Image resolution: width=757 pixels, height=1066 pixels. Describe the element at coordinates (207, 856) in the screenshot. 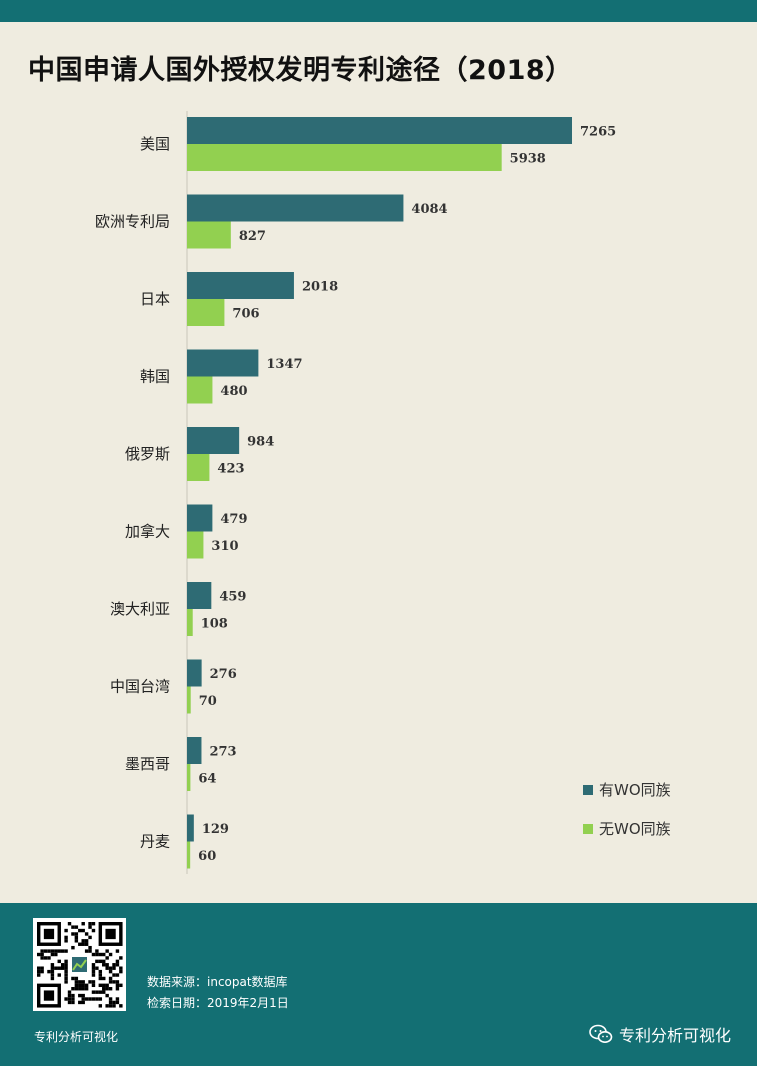

I see `data-label: 60` at that location.